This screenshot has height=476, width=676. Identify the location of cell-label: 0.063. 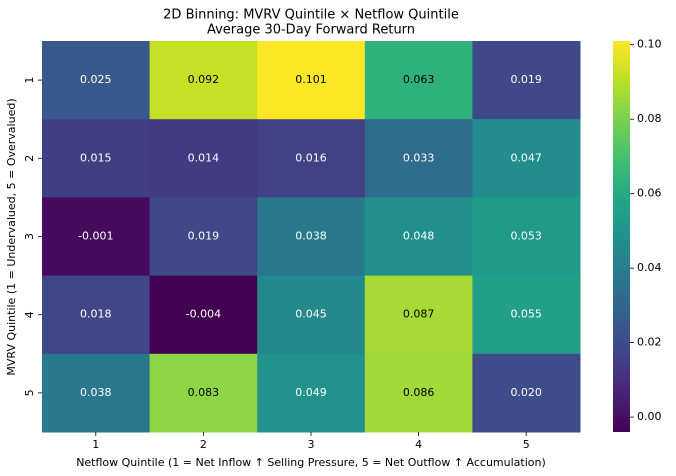
(419, 79).